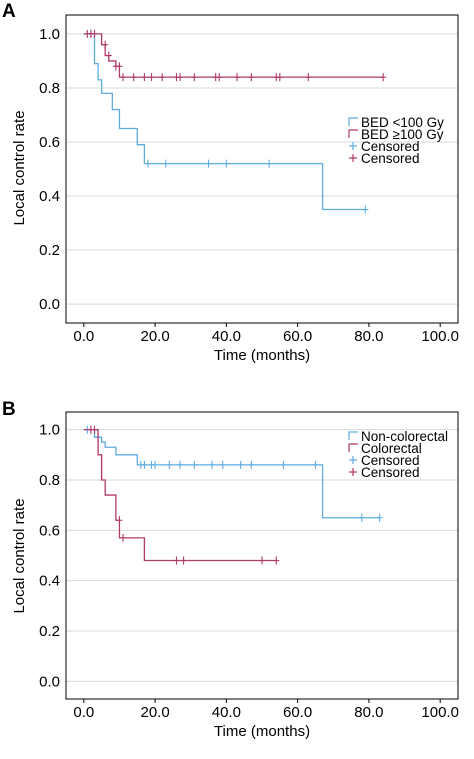 Image resolution: width=474 pixels, height=759 pixels. Describe the element at coordinates (154, 712) in the screenshot. I see `panel-b-x-tick-label: 20.0` at that location.